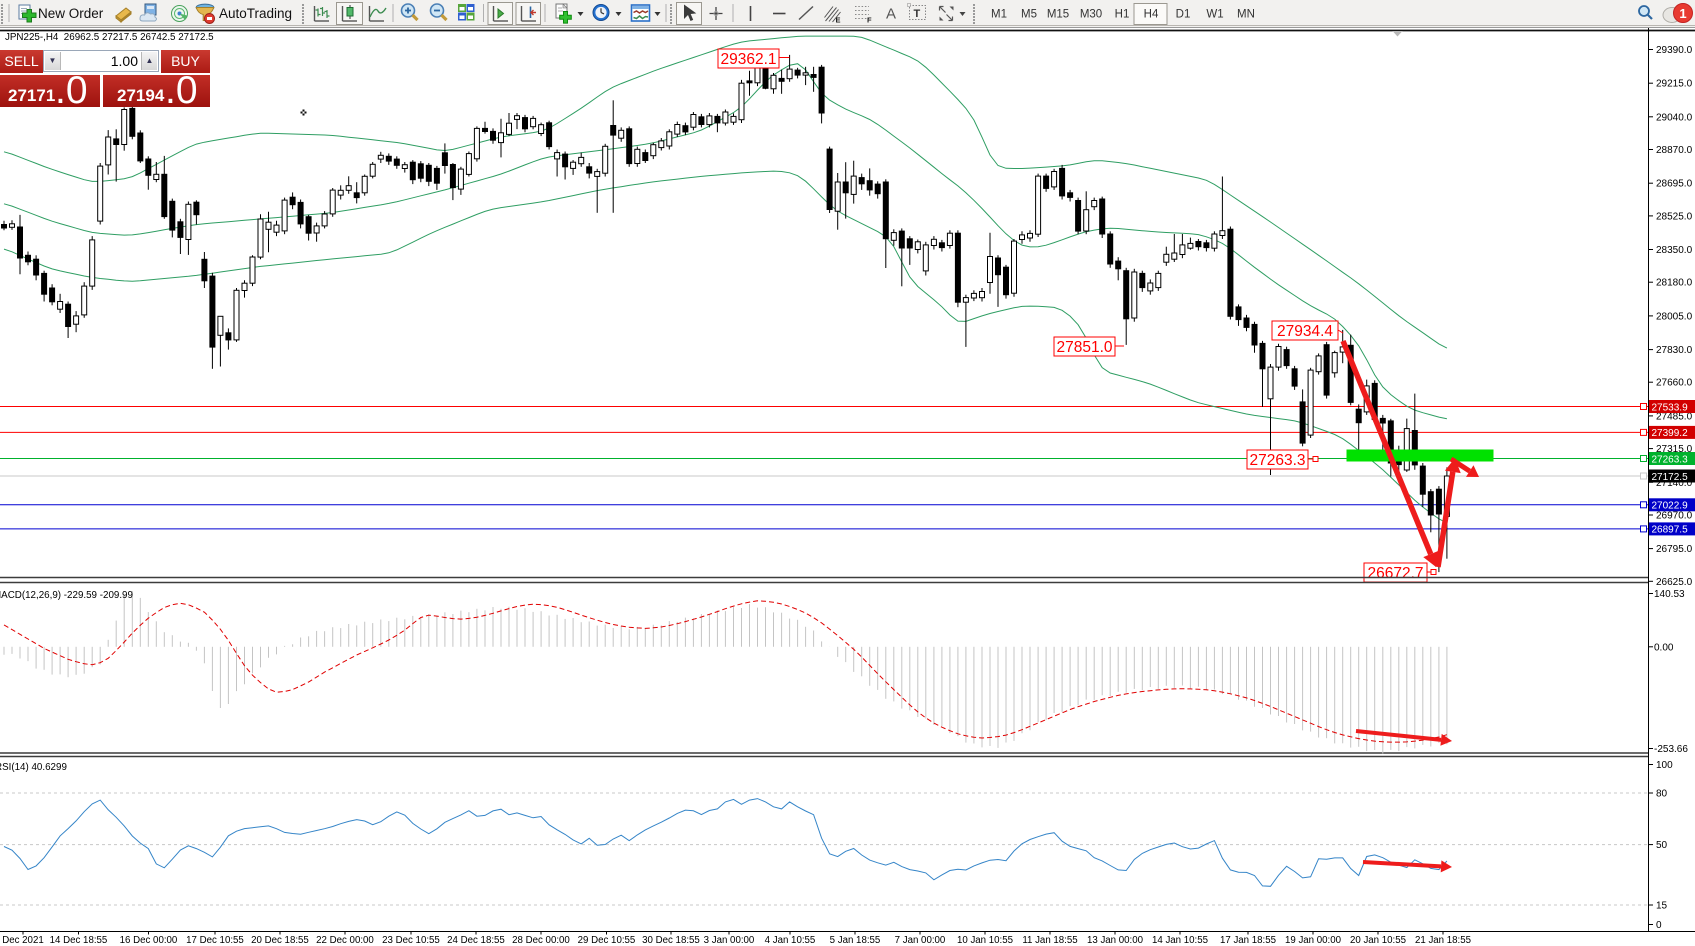 The image size is (1695, 946). Describe the element at coordinates (66, 595) in the screenshot. I see `svg-text: MACD(12,26,9) -229.59 -209.99` at that location.